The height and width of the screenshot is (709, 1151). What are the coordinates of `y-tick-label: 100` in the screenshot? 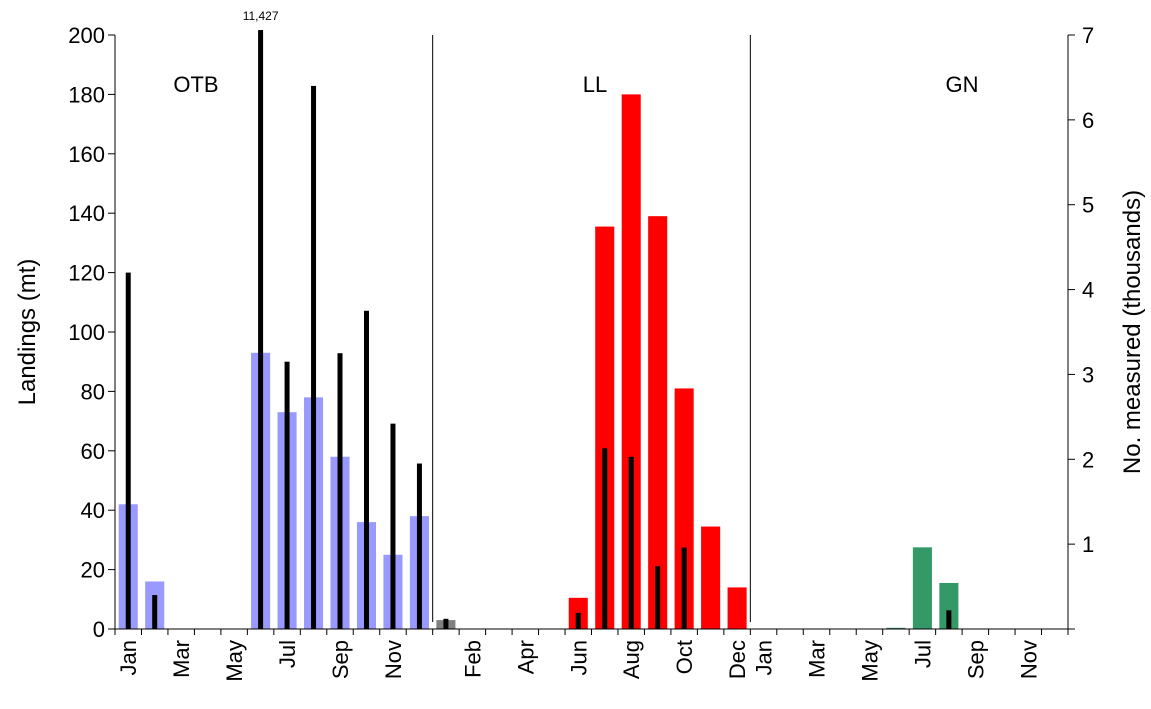 It's located at (86, 332).